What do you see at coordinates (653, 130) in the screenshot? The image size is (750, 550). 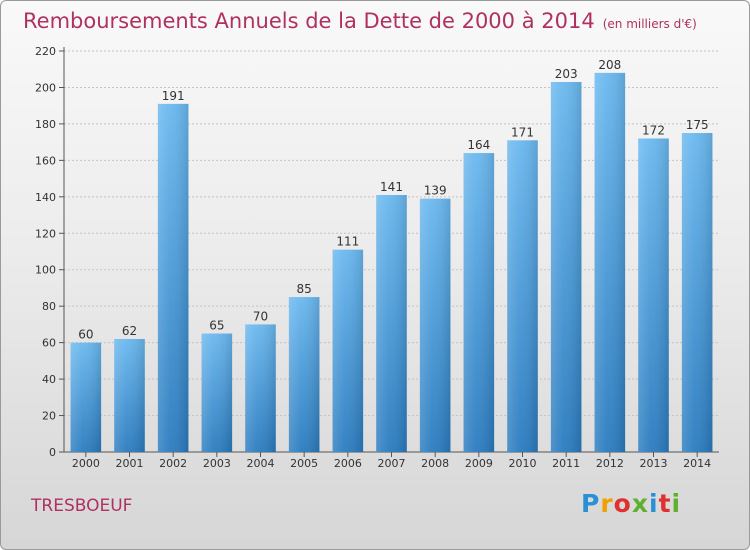 I see `data-label: 172` at bounding box center [653, 130].